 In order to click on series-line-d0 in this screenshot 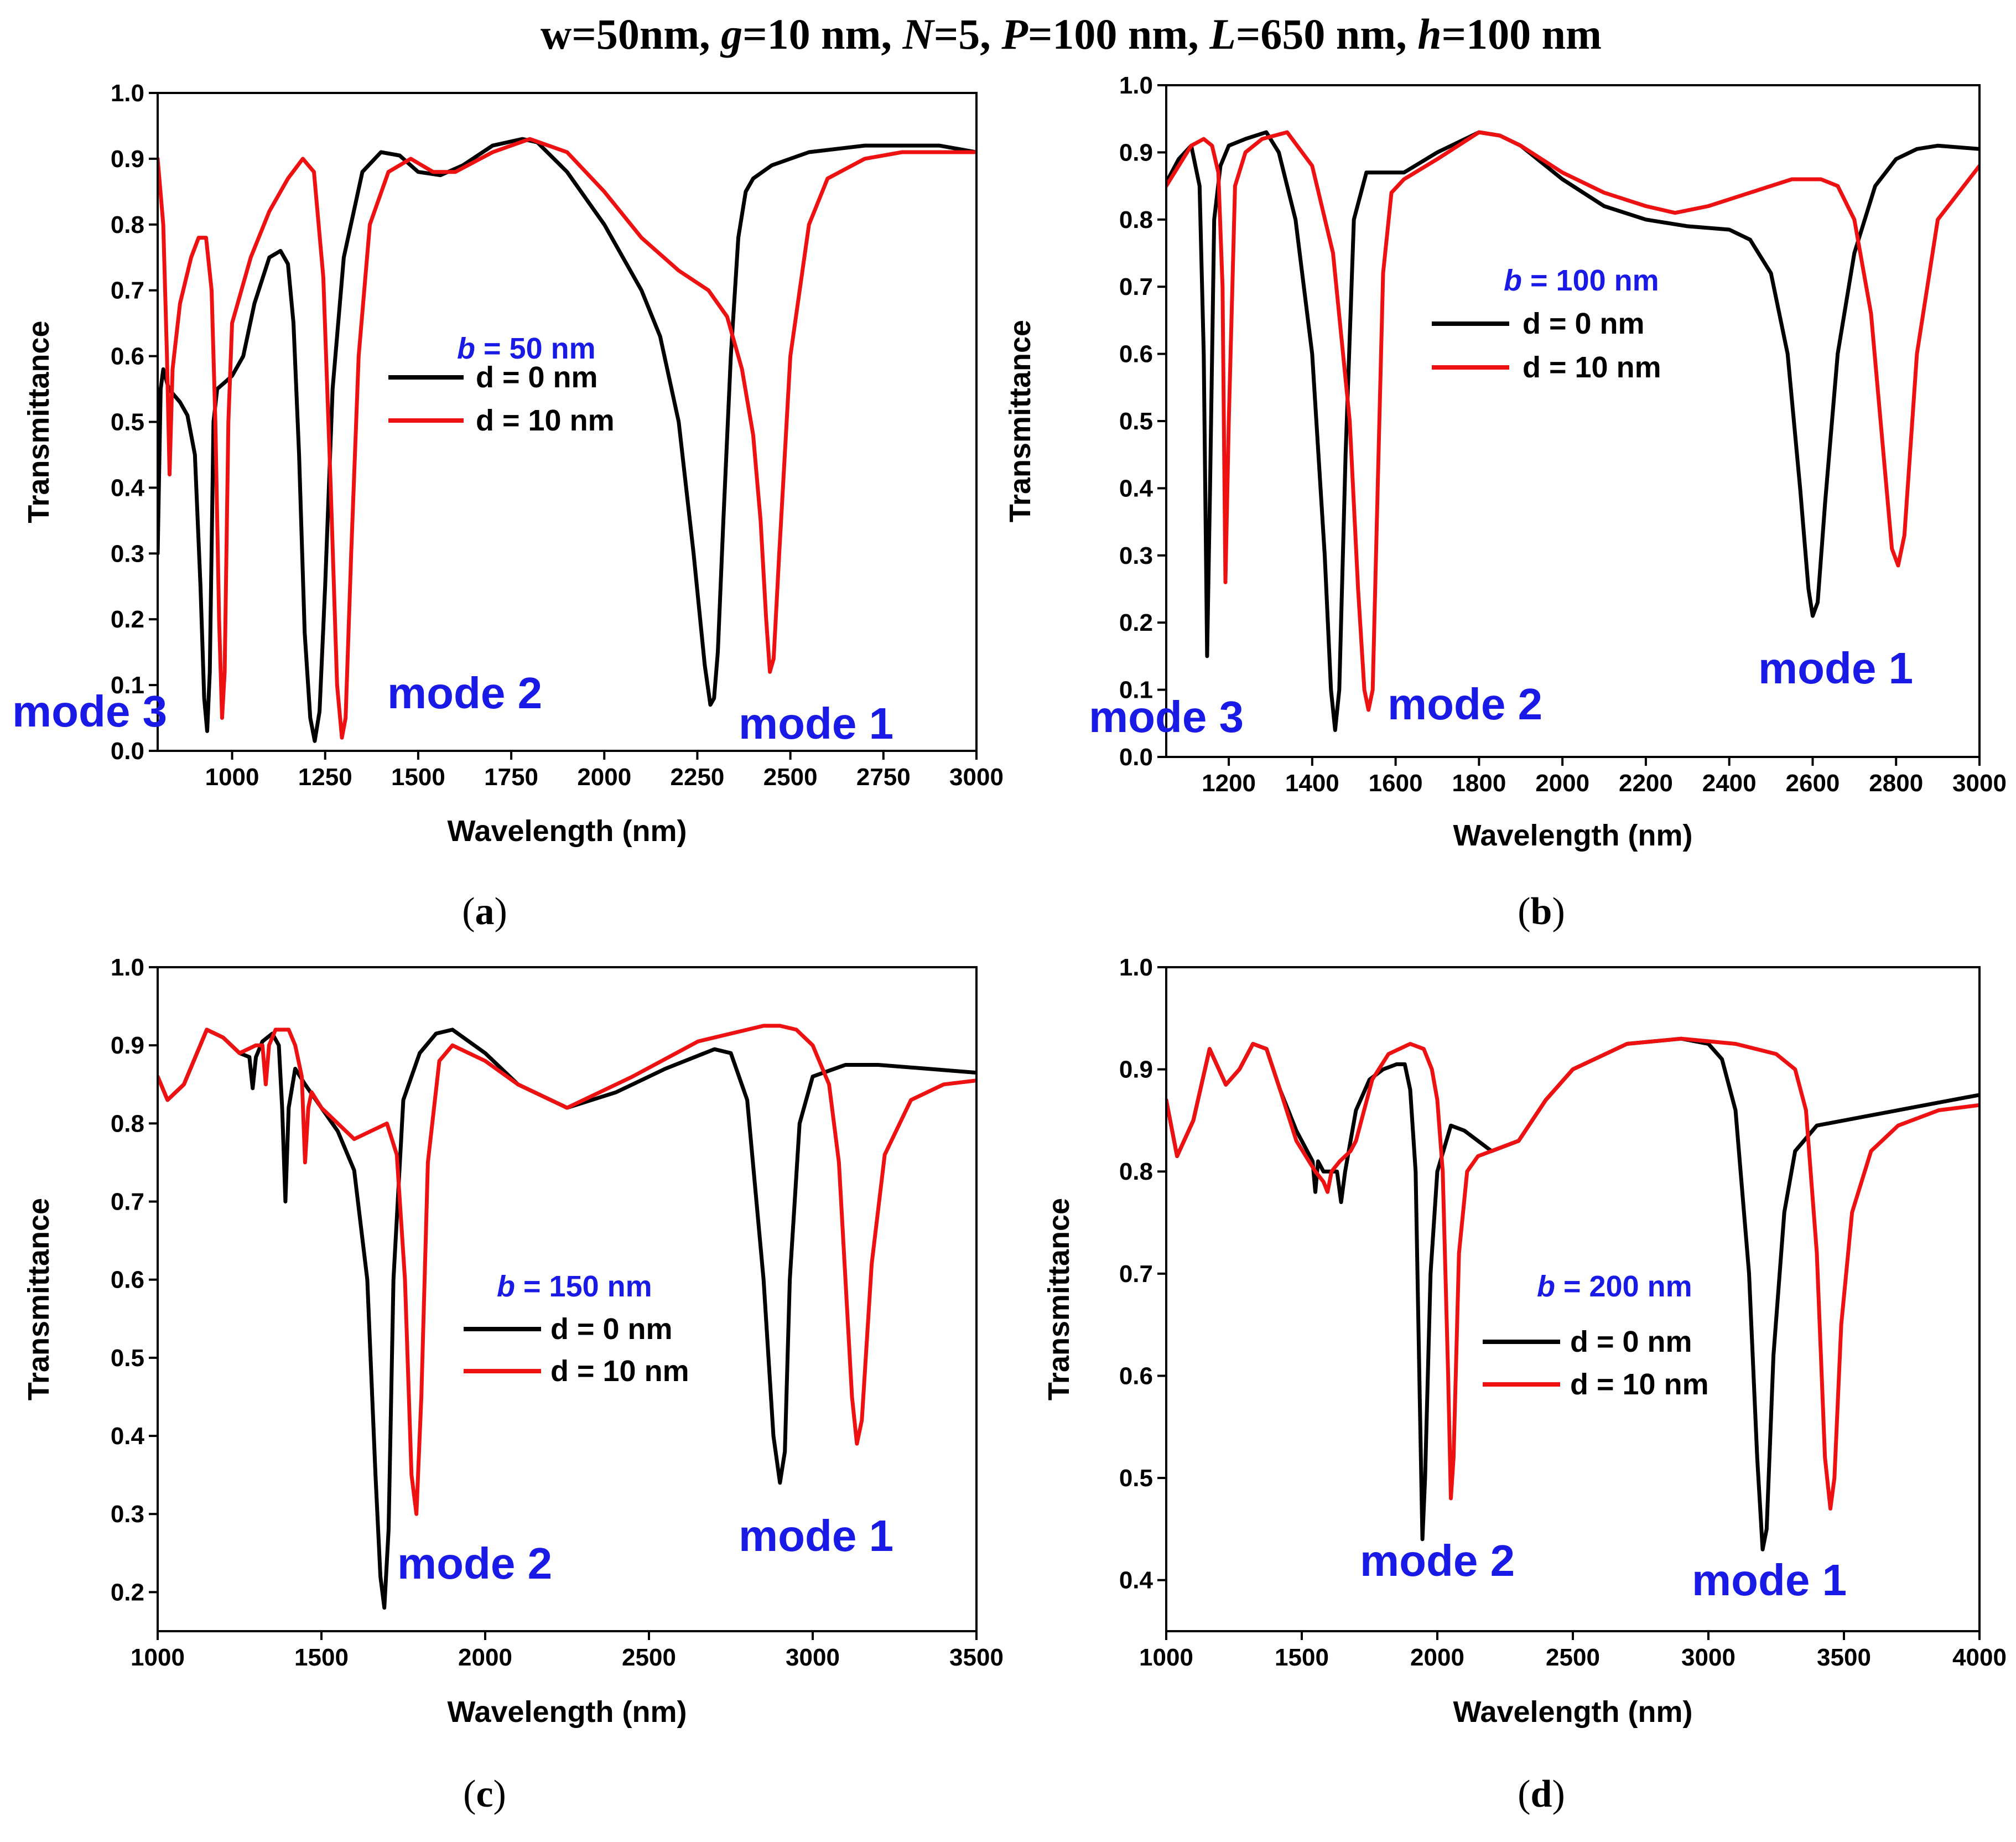, I will do `click(567, 1319)`.